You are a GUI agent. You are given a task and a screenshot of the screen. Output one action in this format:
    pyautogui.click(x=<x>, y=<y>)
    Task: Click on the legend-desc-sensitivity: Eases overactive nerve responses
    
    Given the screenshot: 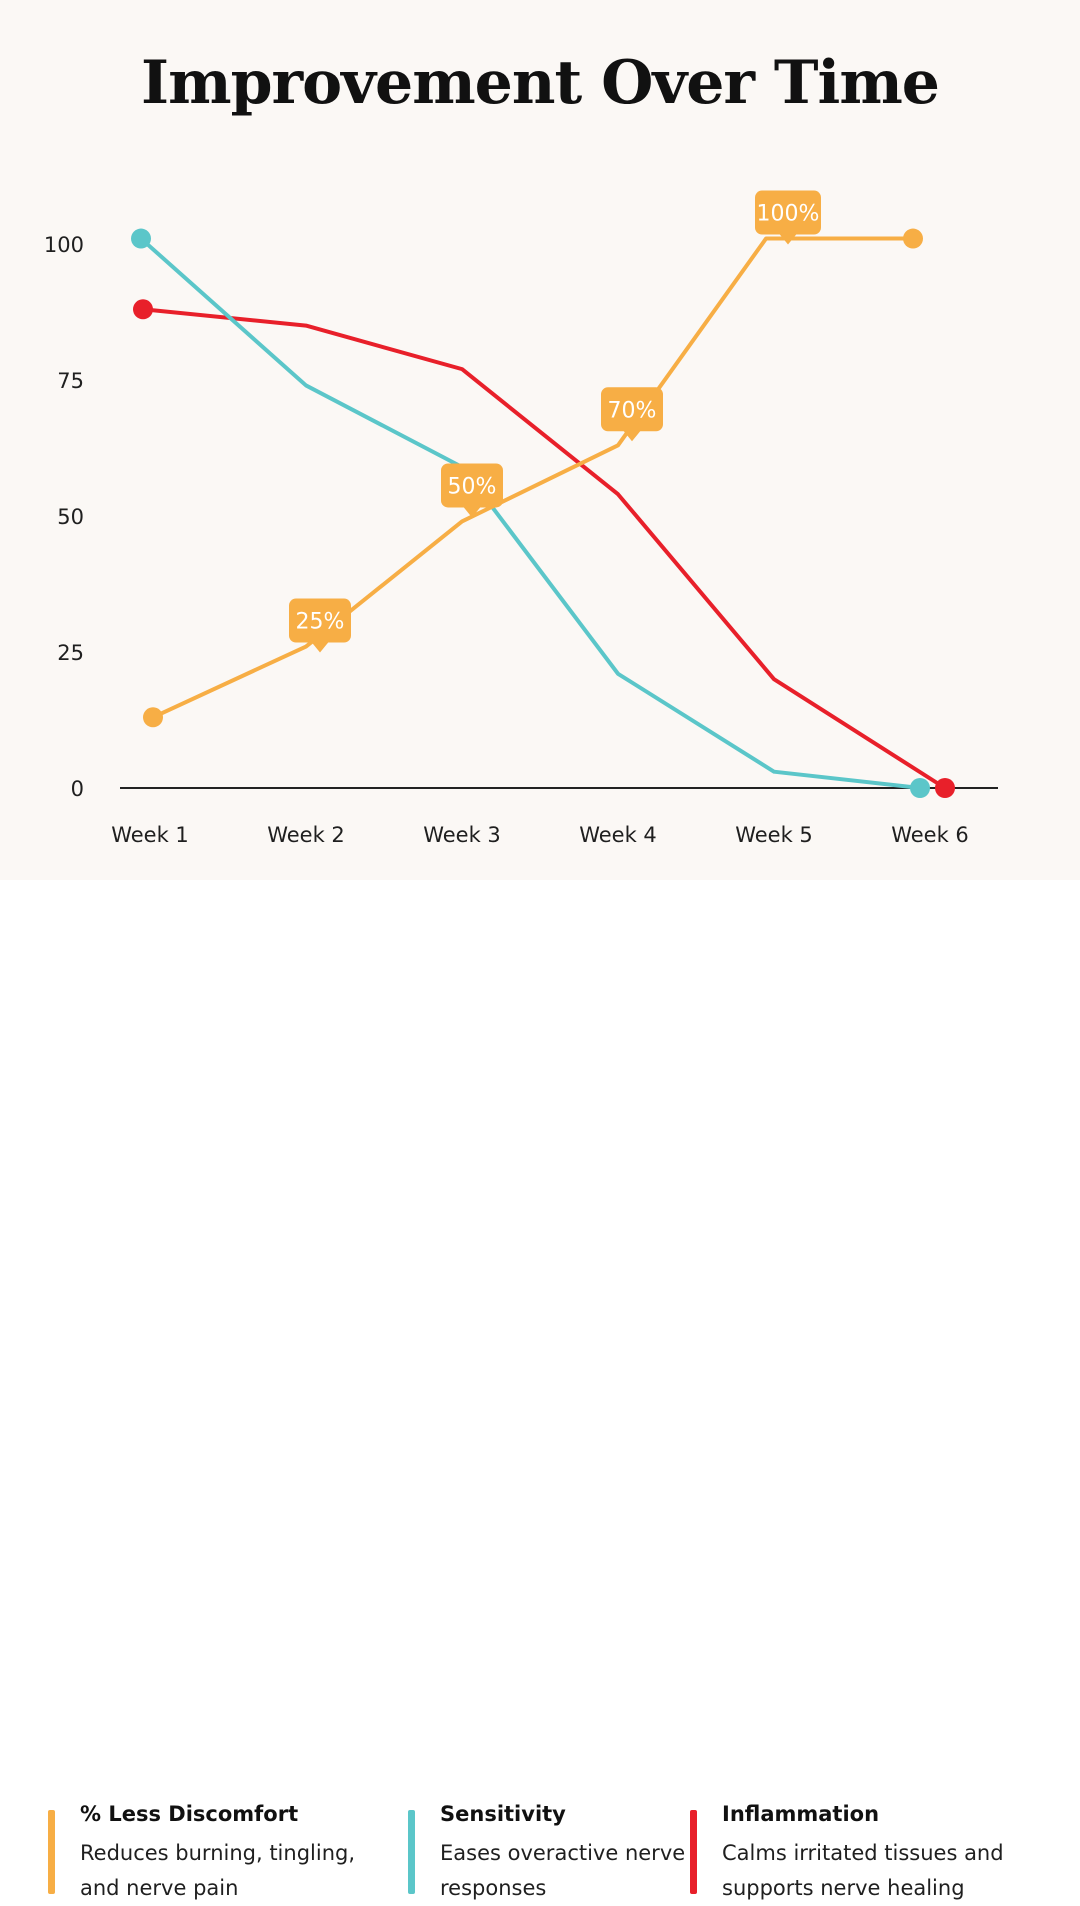 What is the action you would take?
    pyautogui.click(x=563, y=1870)
    